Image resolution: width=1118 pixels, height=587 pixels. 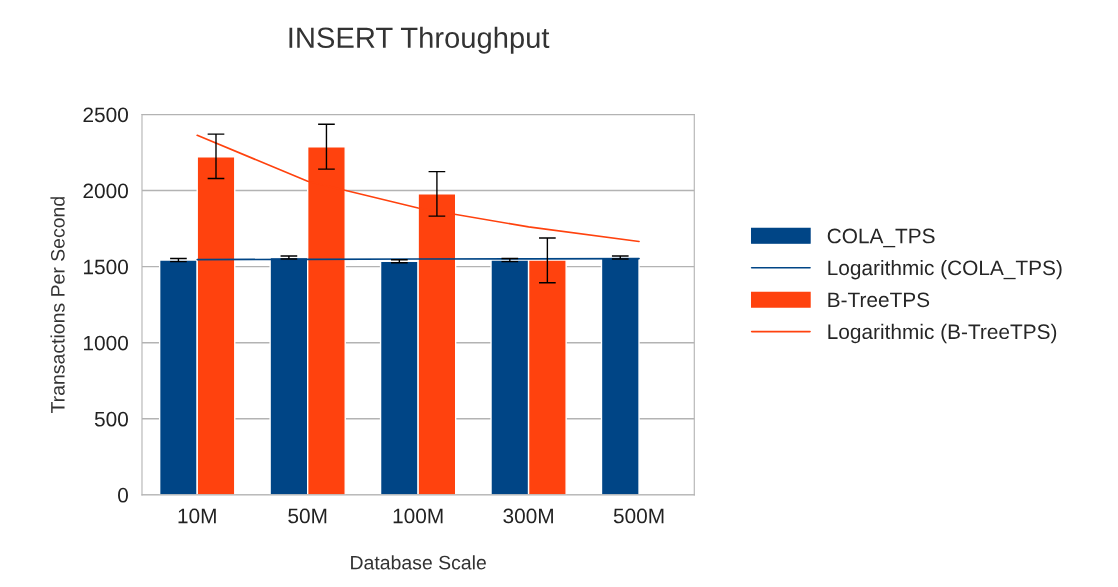 I want to click on y-tick-label: 0, so click(x=123, y=495).